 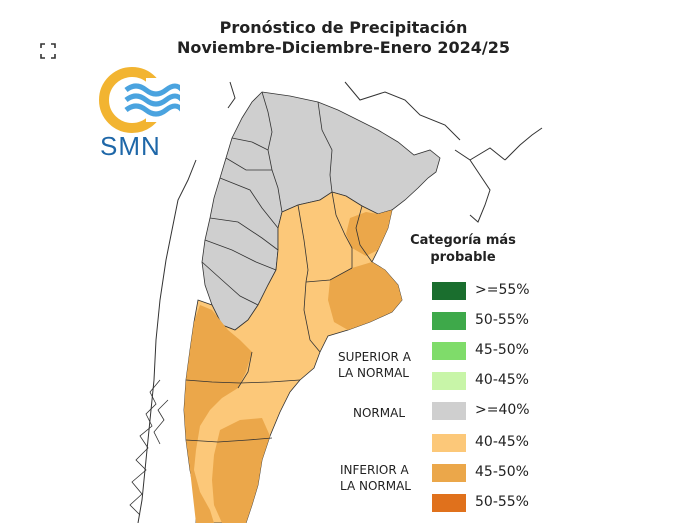 What do you see at coordinates (502, 442) in the screenshot?
I see `legend-label-6: 40-45%` at bounding box center [502, 442].